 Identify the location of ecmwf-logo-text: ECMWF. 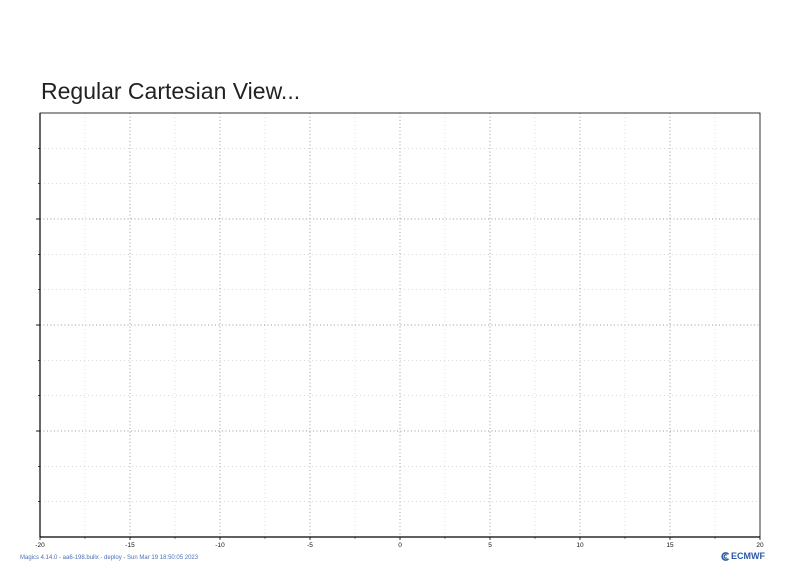
(748, 556).